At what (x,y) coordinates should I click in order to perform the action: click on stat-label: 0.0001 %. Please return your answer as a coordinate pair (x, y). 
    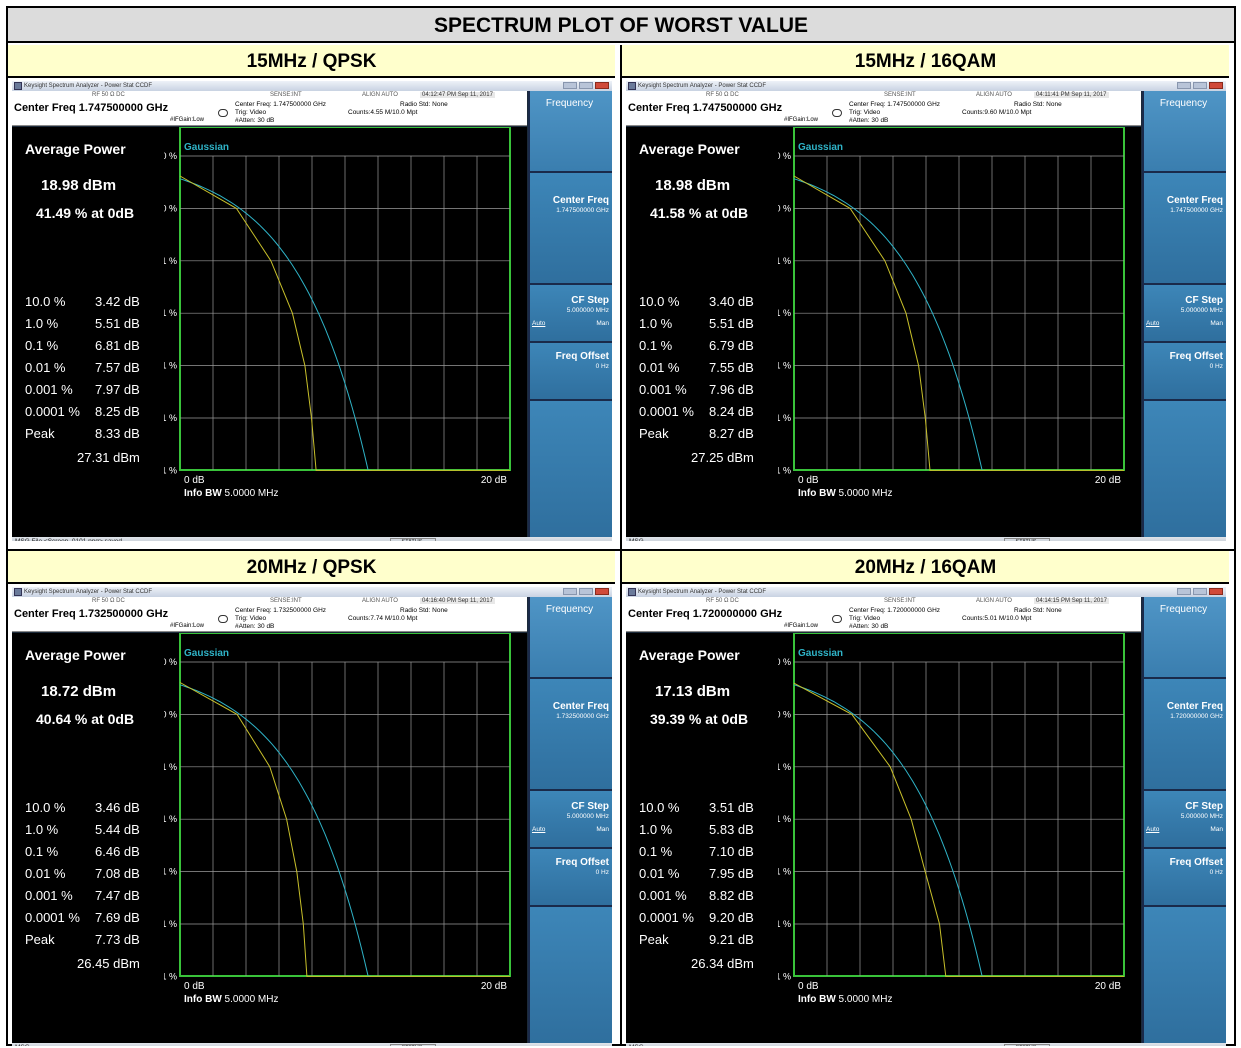
    Looking at the image, I should click on (666, 917).